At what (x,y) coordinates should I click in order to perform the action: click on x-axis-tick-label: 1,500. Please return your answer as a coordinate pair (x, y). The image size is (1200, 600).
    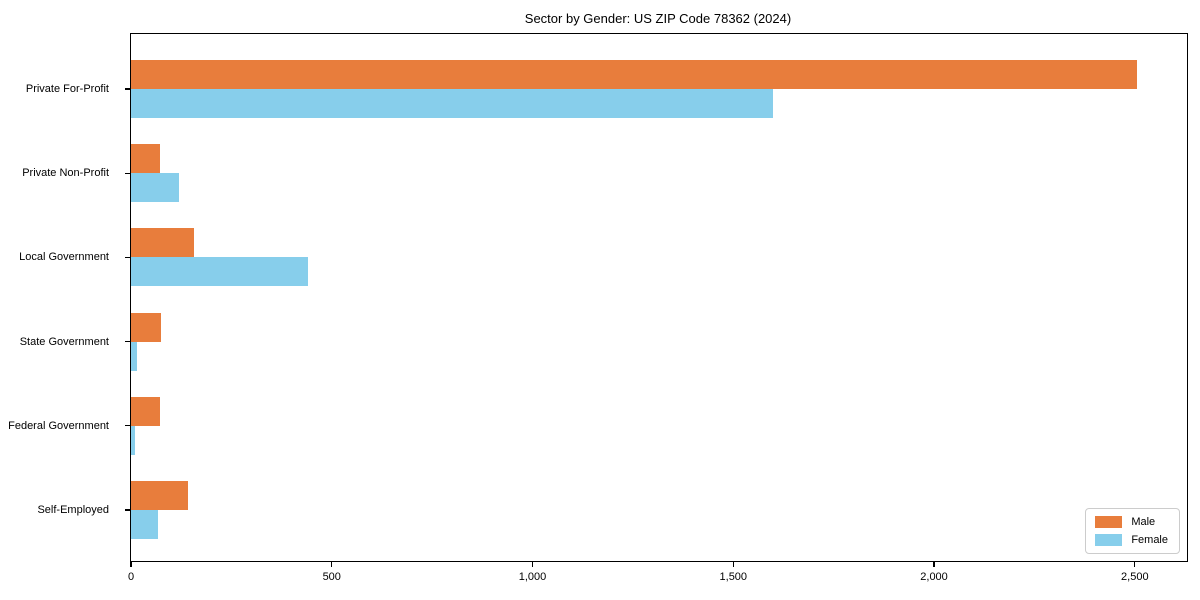
    Looking at the image, I should click on (733, 577).